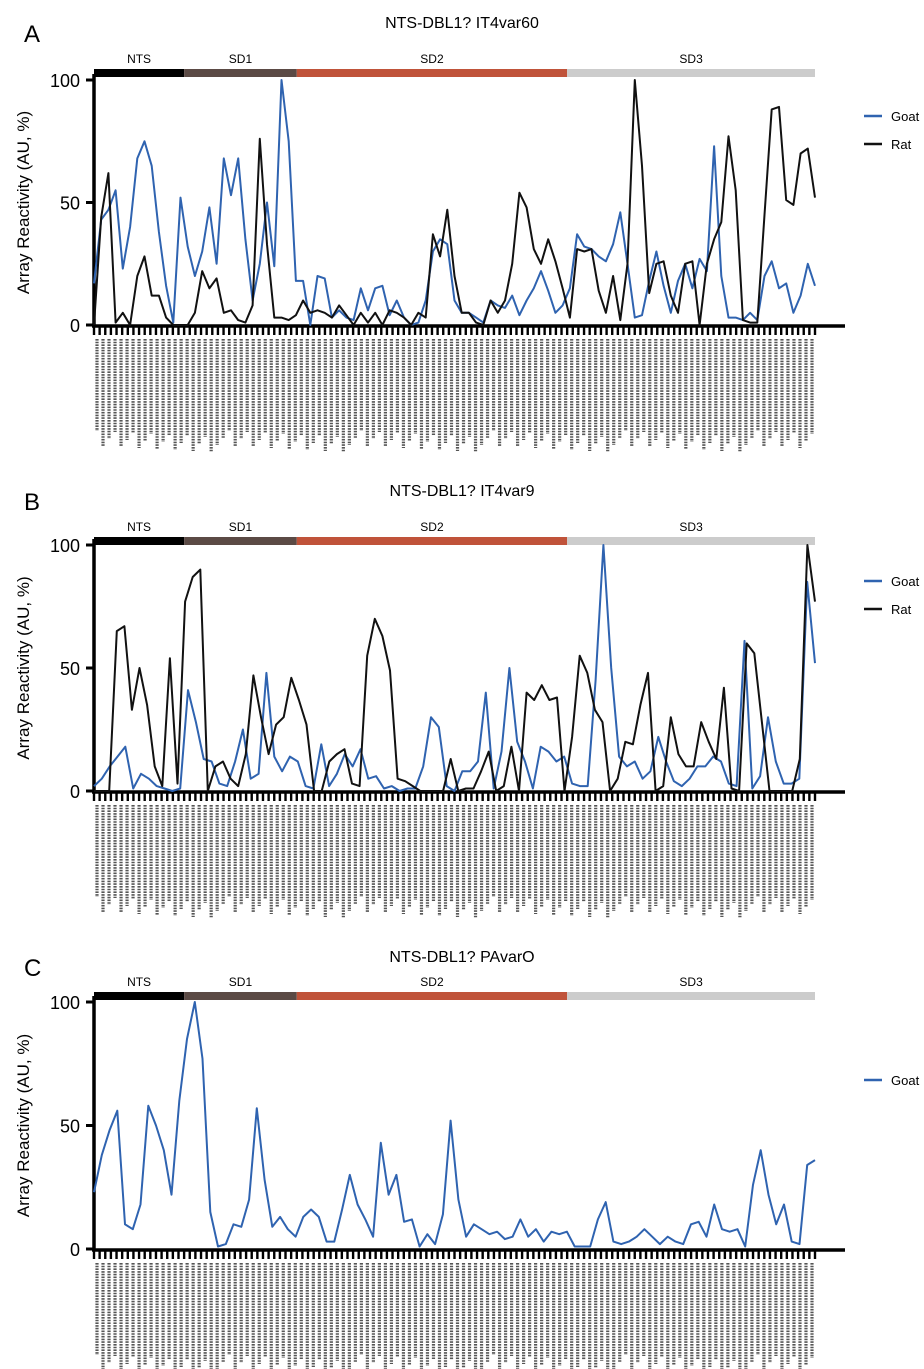  I want to click on panel-label: C, so click(32, 968).